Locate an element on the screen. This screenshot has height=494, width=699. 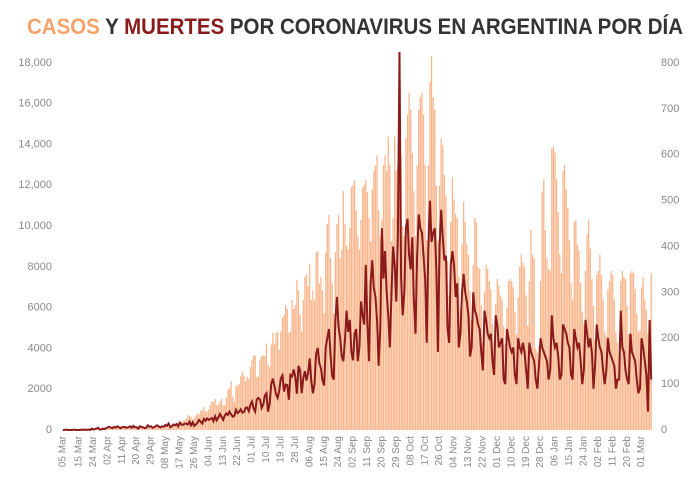
y2-tick-label: 100 is located at coordinates (670, 384).